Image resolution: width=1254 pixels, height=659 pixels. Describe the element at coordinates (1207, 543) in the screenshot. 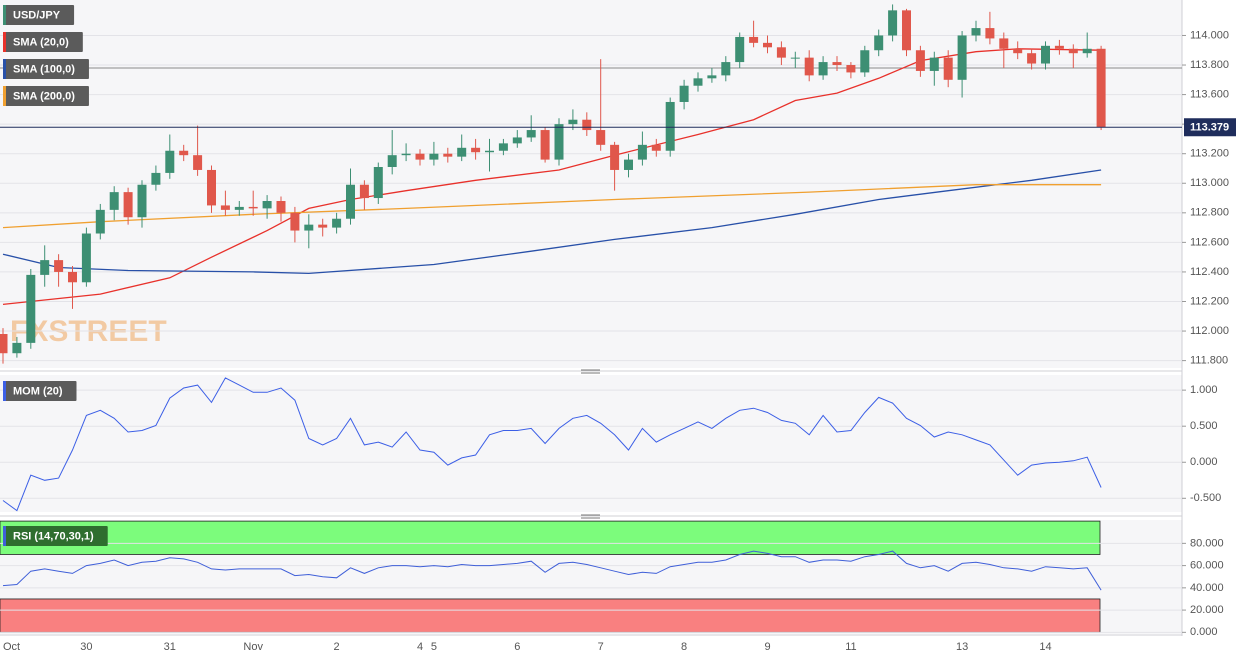

I see `y-tick-label: 80.000` at that location.